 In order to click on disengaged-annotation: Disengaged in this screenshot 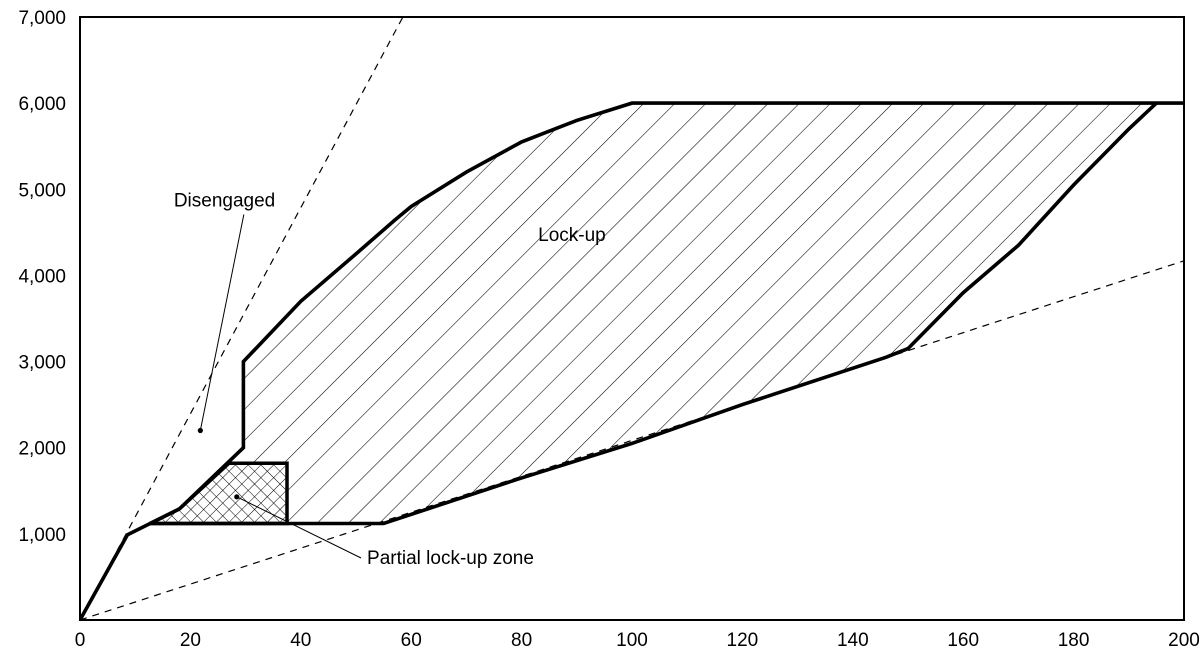, I will do `click(224, 201)`.